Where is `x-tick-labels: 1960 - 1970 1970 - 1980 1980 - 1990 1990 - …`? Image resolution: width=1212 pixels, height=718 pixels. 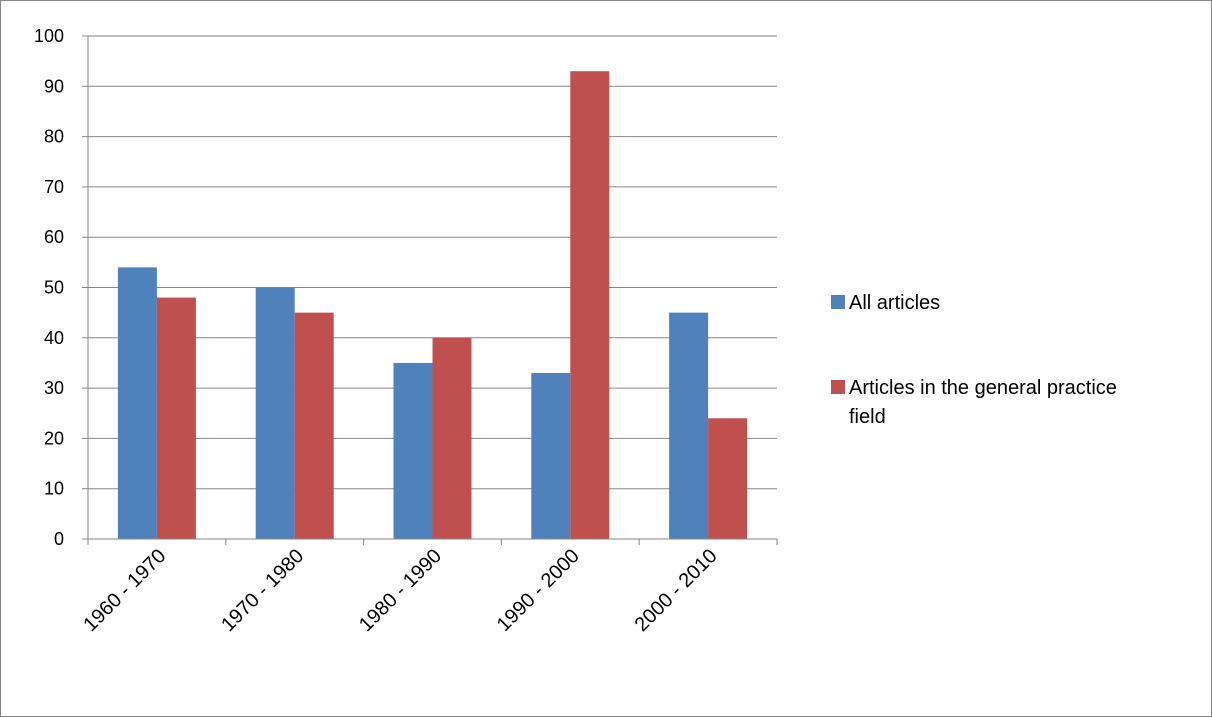
x-tick-labels: 1960 - 1970 1970 - 1980 1980 - 1990 1990 - … is located at coordinates (400, 590).